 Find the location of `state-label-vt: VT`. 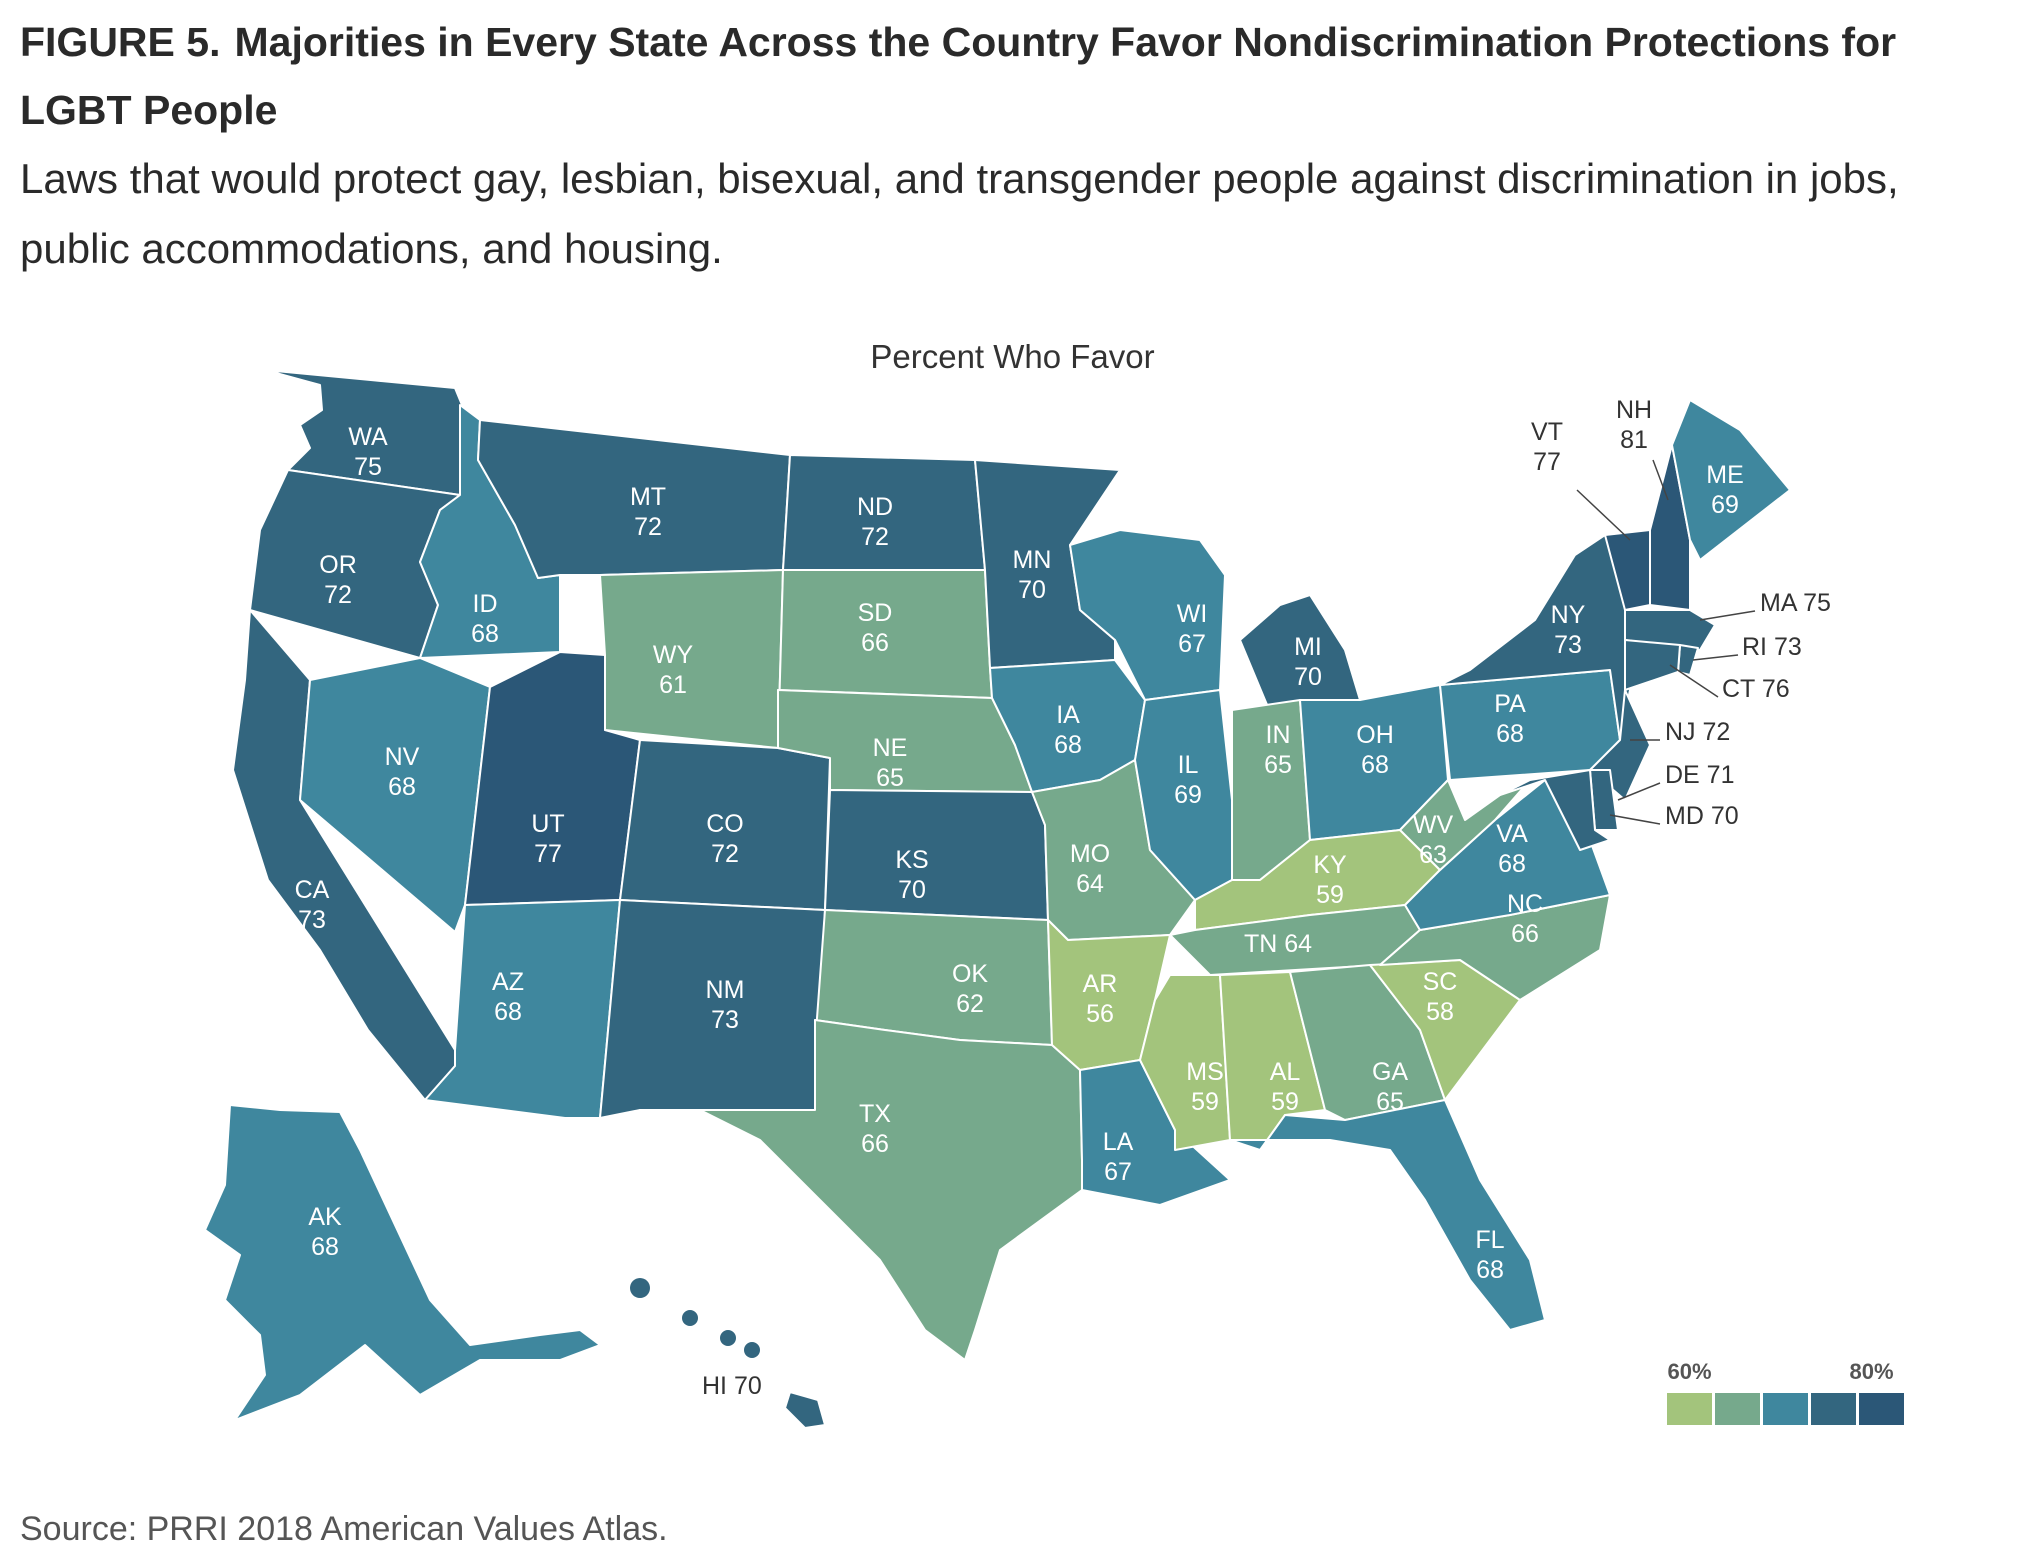

state-label-vt: VT is located at coordinates (1547, 432).